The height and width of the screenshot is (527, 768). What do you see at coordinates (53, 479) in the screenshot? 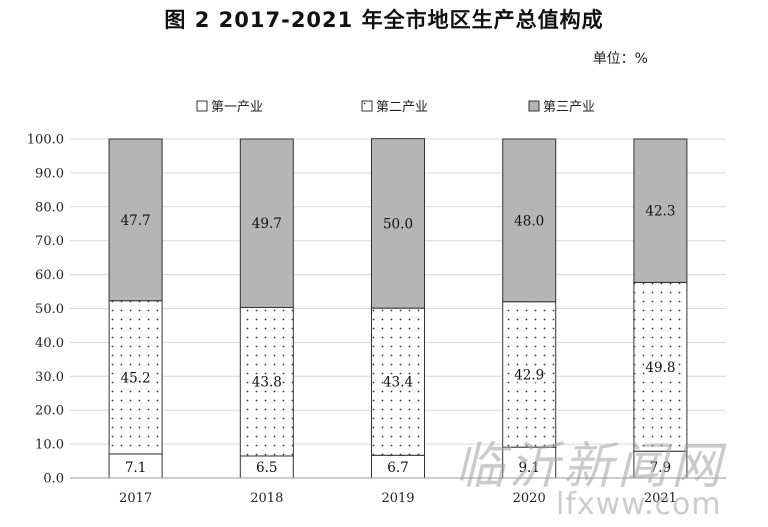
I see `y-tick-label: 0.0` at bounding box center [53, 479].